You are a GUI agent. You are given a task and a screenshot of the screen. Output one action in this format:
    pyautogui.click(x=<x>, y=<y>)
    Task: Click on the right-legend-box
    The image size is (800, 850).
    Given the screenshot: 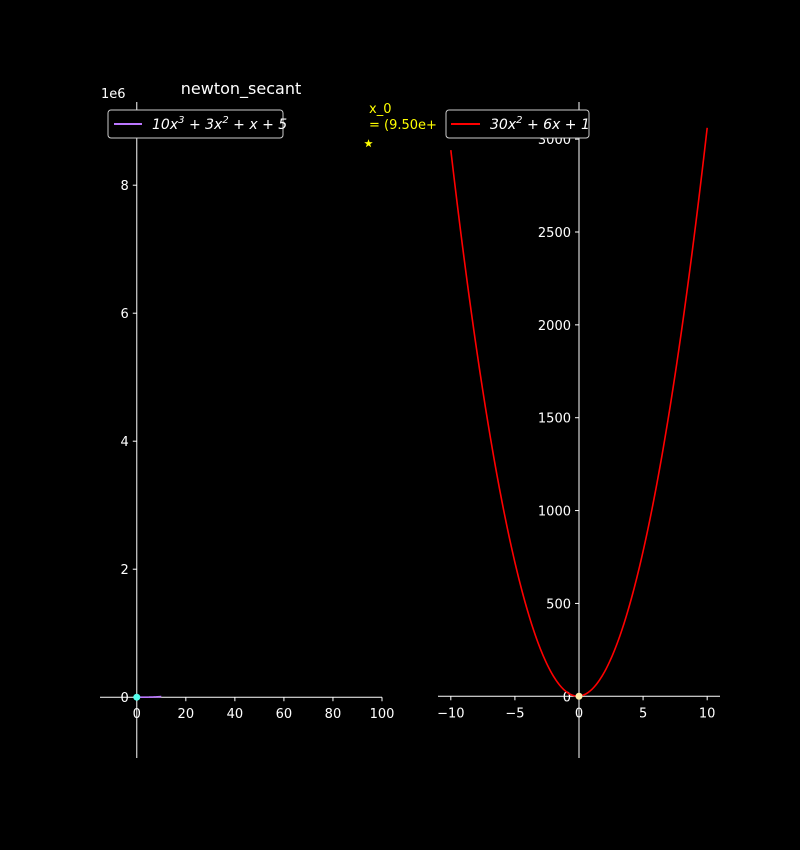 What is the action you would take?
    pyautogui.click(x=517, y=124)
    